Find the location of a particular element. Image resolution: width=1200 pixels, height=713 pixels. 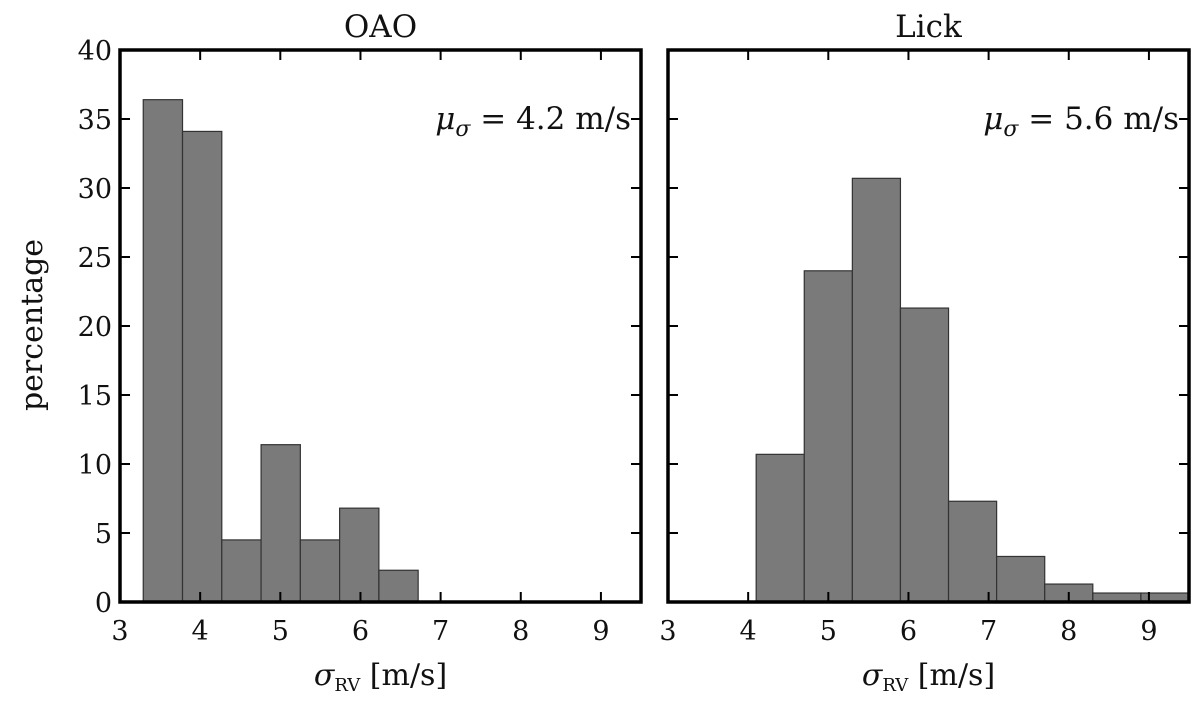

mean-annotation: μσ = 4.2 m/s is located at coordinates (533, 121).